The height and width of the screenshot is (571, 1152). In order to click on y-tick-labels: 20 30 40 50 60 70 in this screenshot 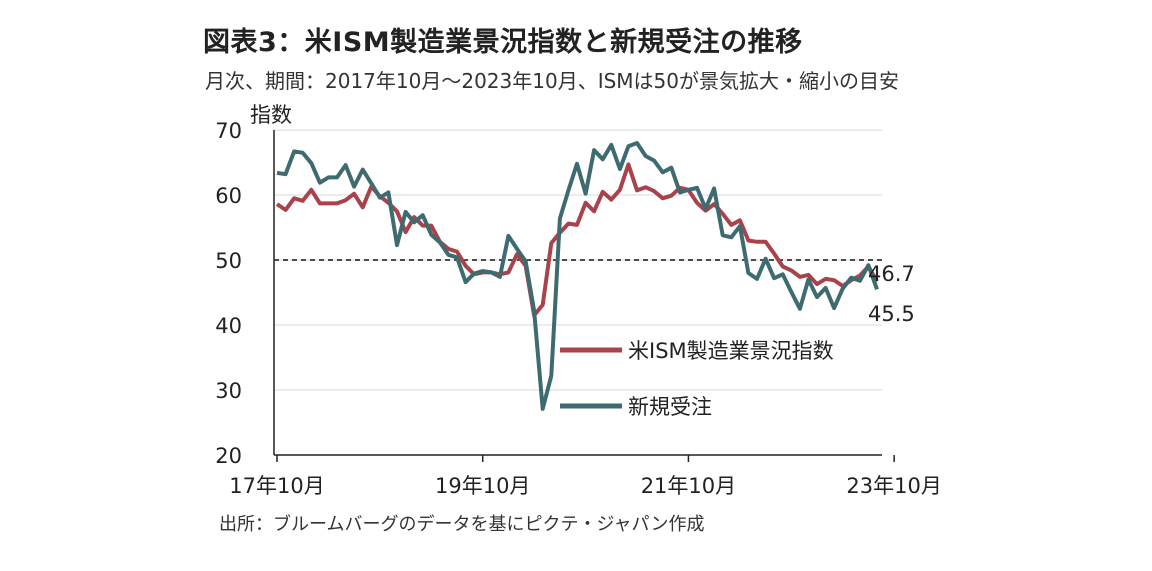, I will do `click(228, 293)`.